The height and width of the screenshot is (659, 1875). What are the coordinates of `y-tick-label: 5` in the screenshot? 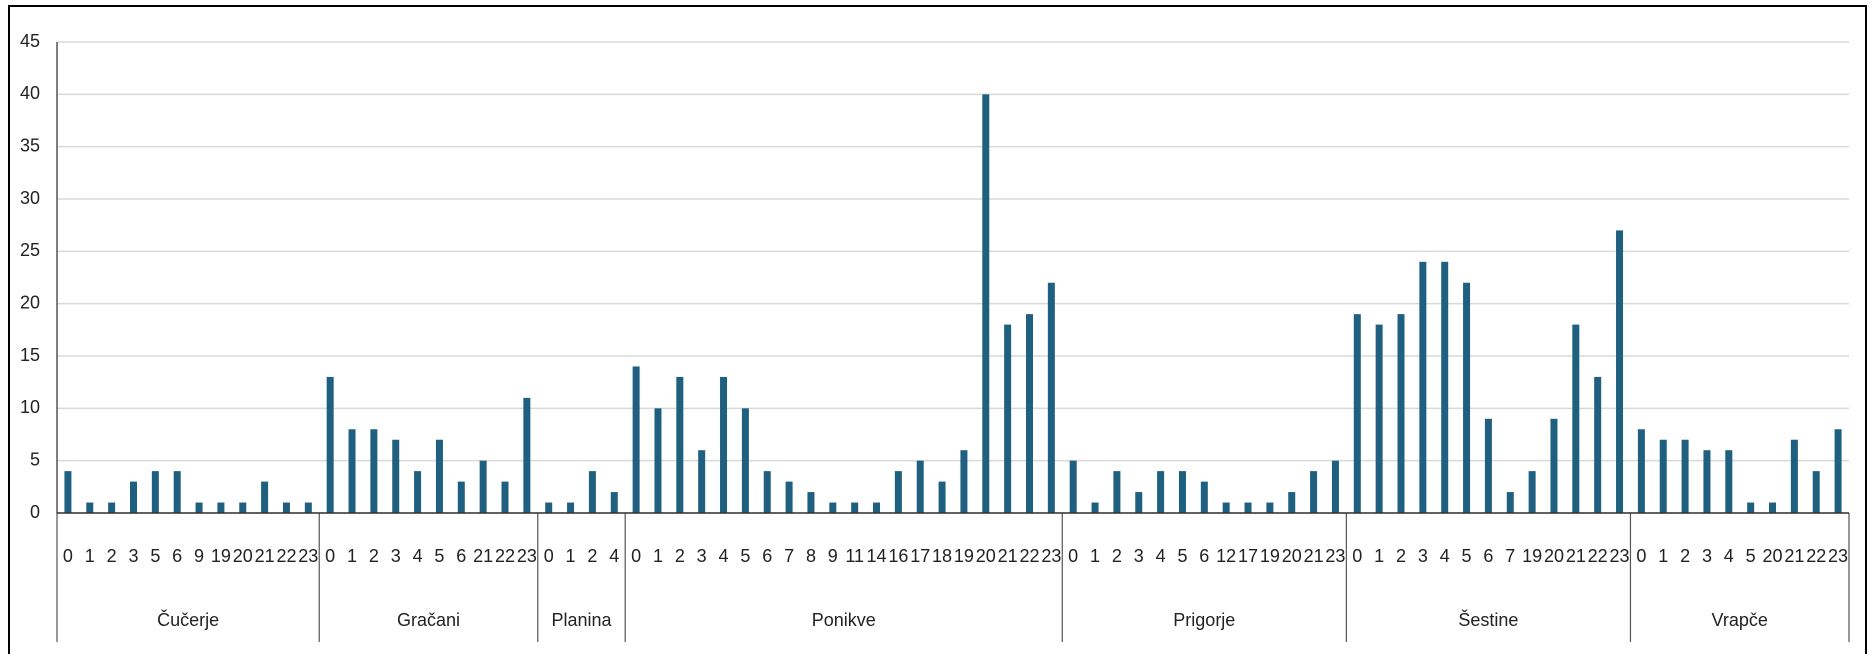 It's located at (35, 459).